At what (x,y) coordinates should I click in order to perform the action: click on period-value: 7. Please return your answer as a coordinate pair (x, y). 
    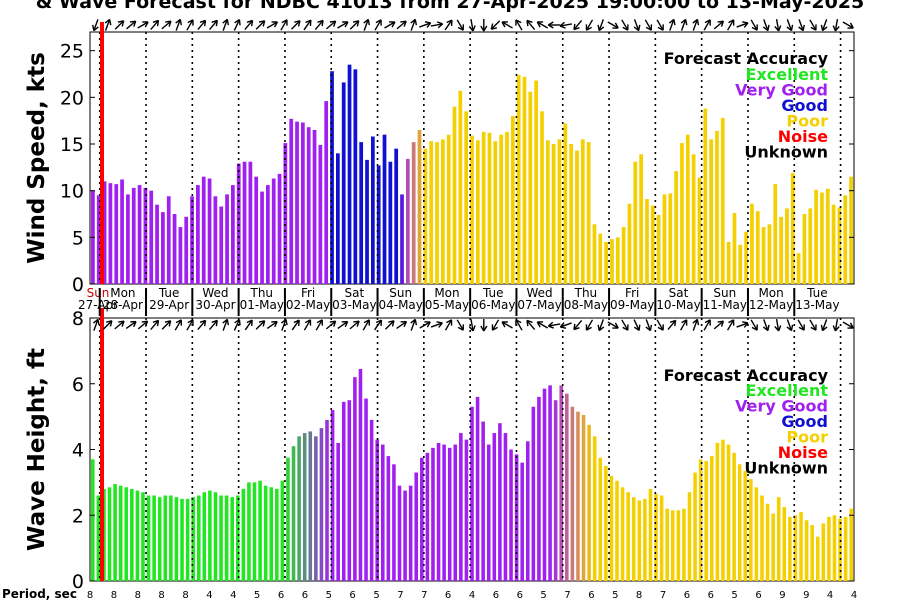
    Looking at the image, I should click on (567, 595).